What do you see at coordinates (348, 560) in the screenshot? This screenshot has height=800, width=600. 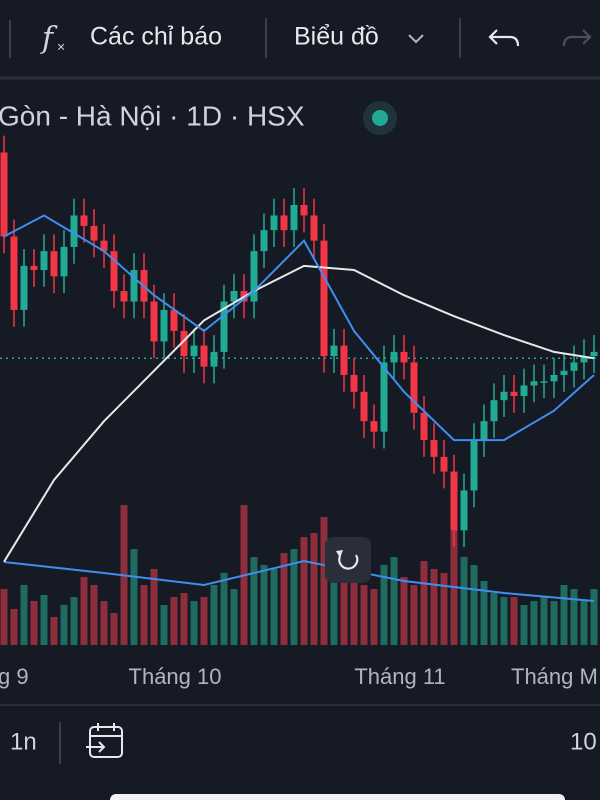 I see `reset-button` at bounding box center [348, 560].